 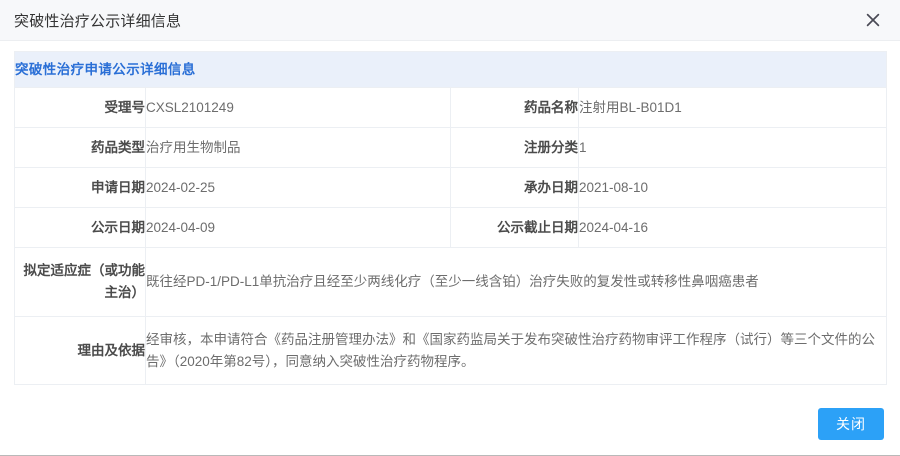 I want to click on drug-name-label: 药品名称, so click(x=514, y=107).